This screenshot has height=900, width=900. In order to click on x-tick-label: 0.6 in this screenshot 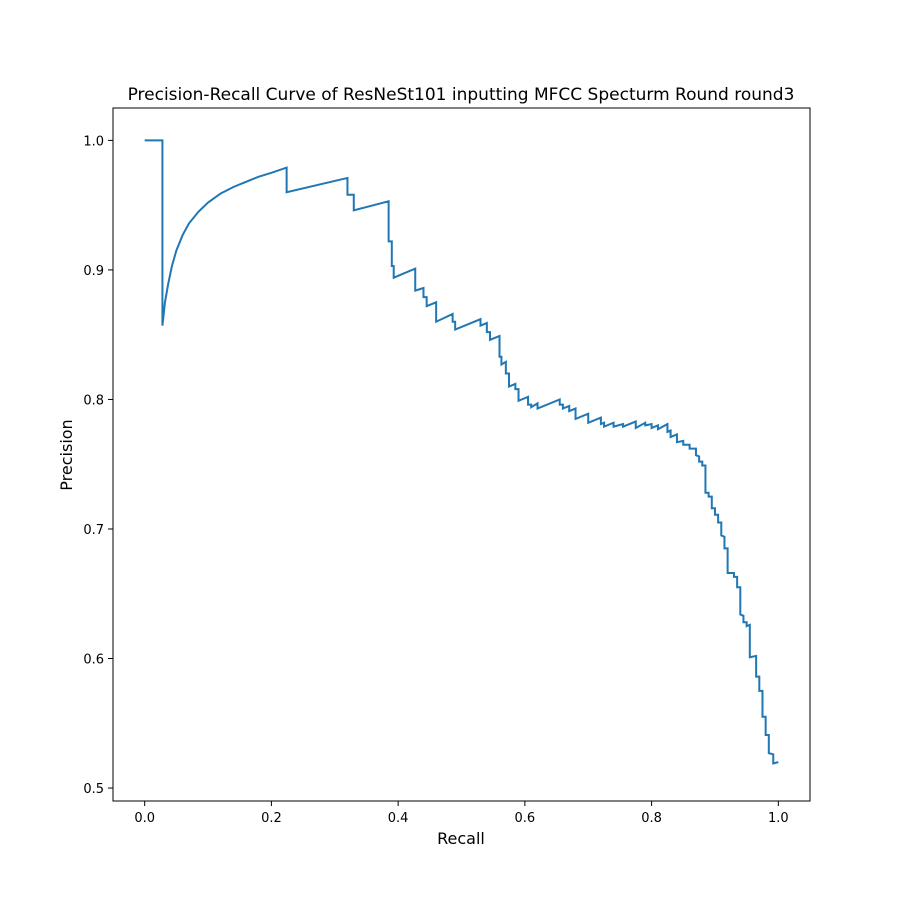, I will do `click(525, 818)`.